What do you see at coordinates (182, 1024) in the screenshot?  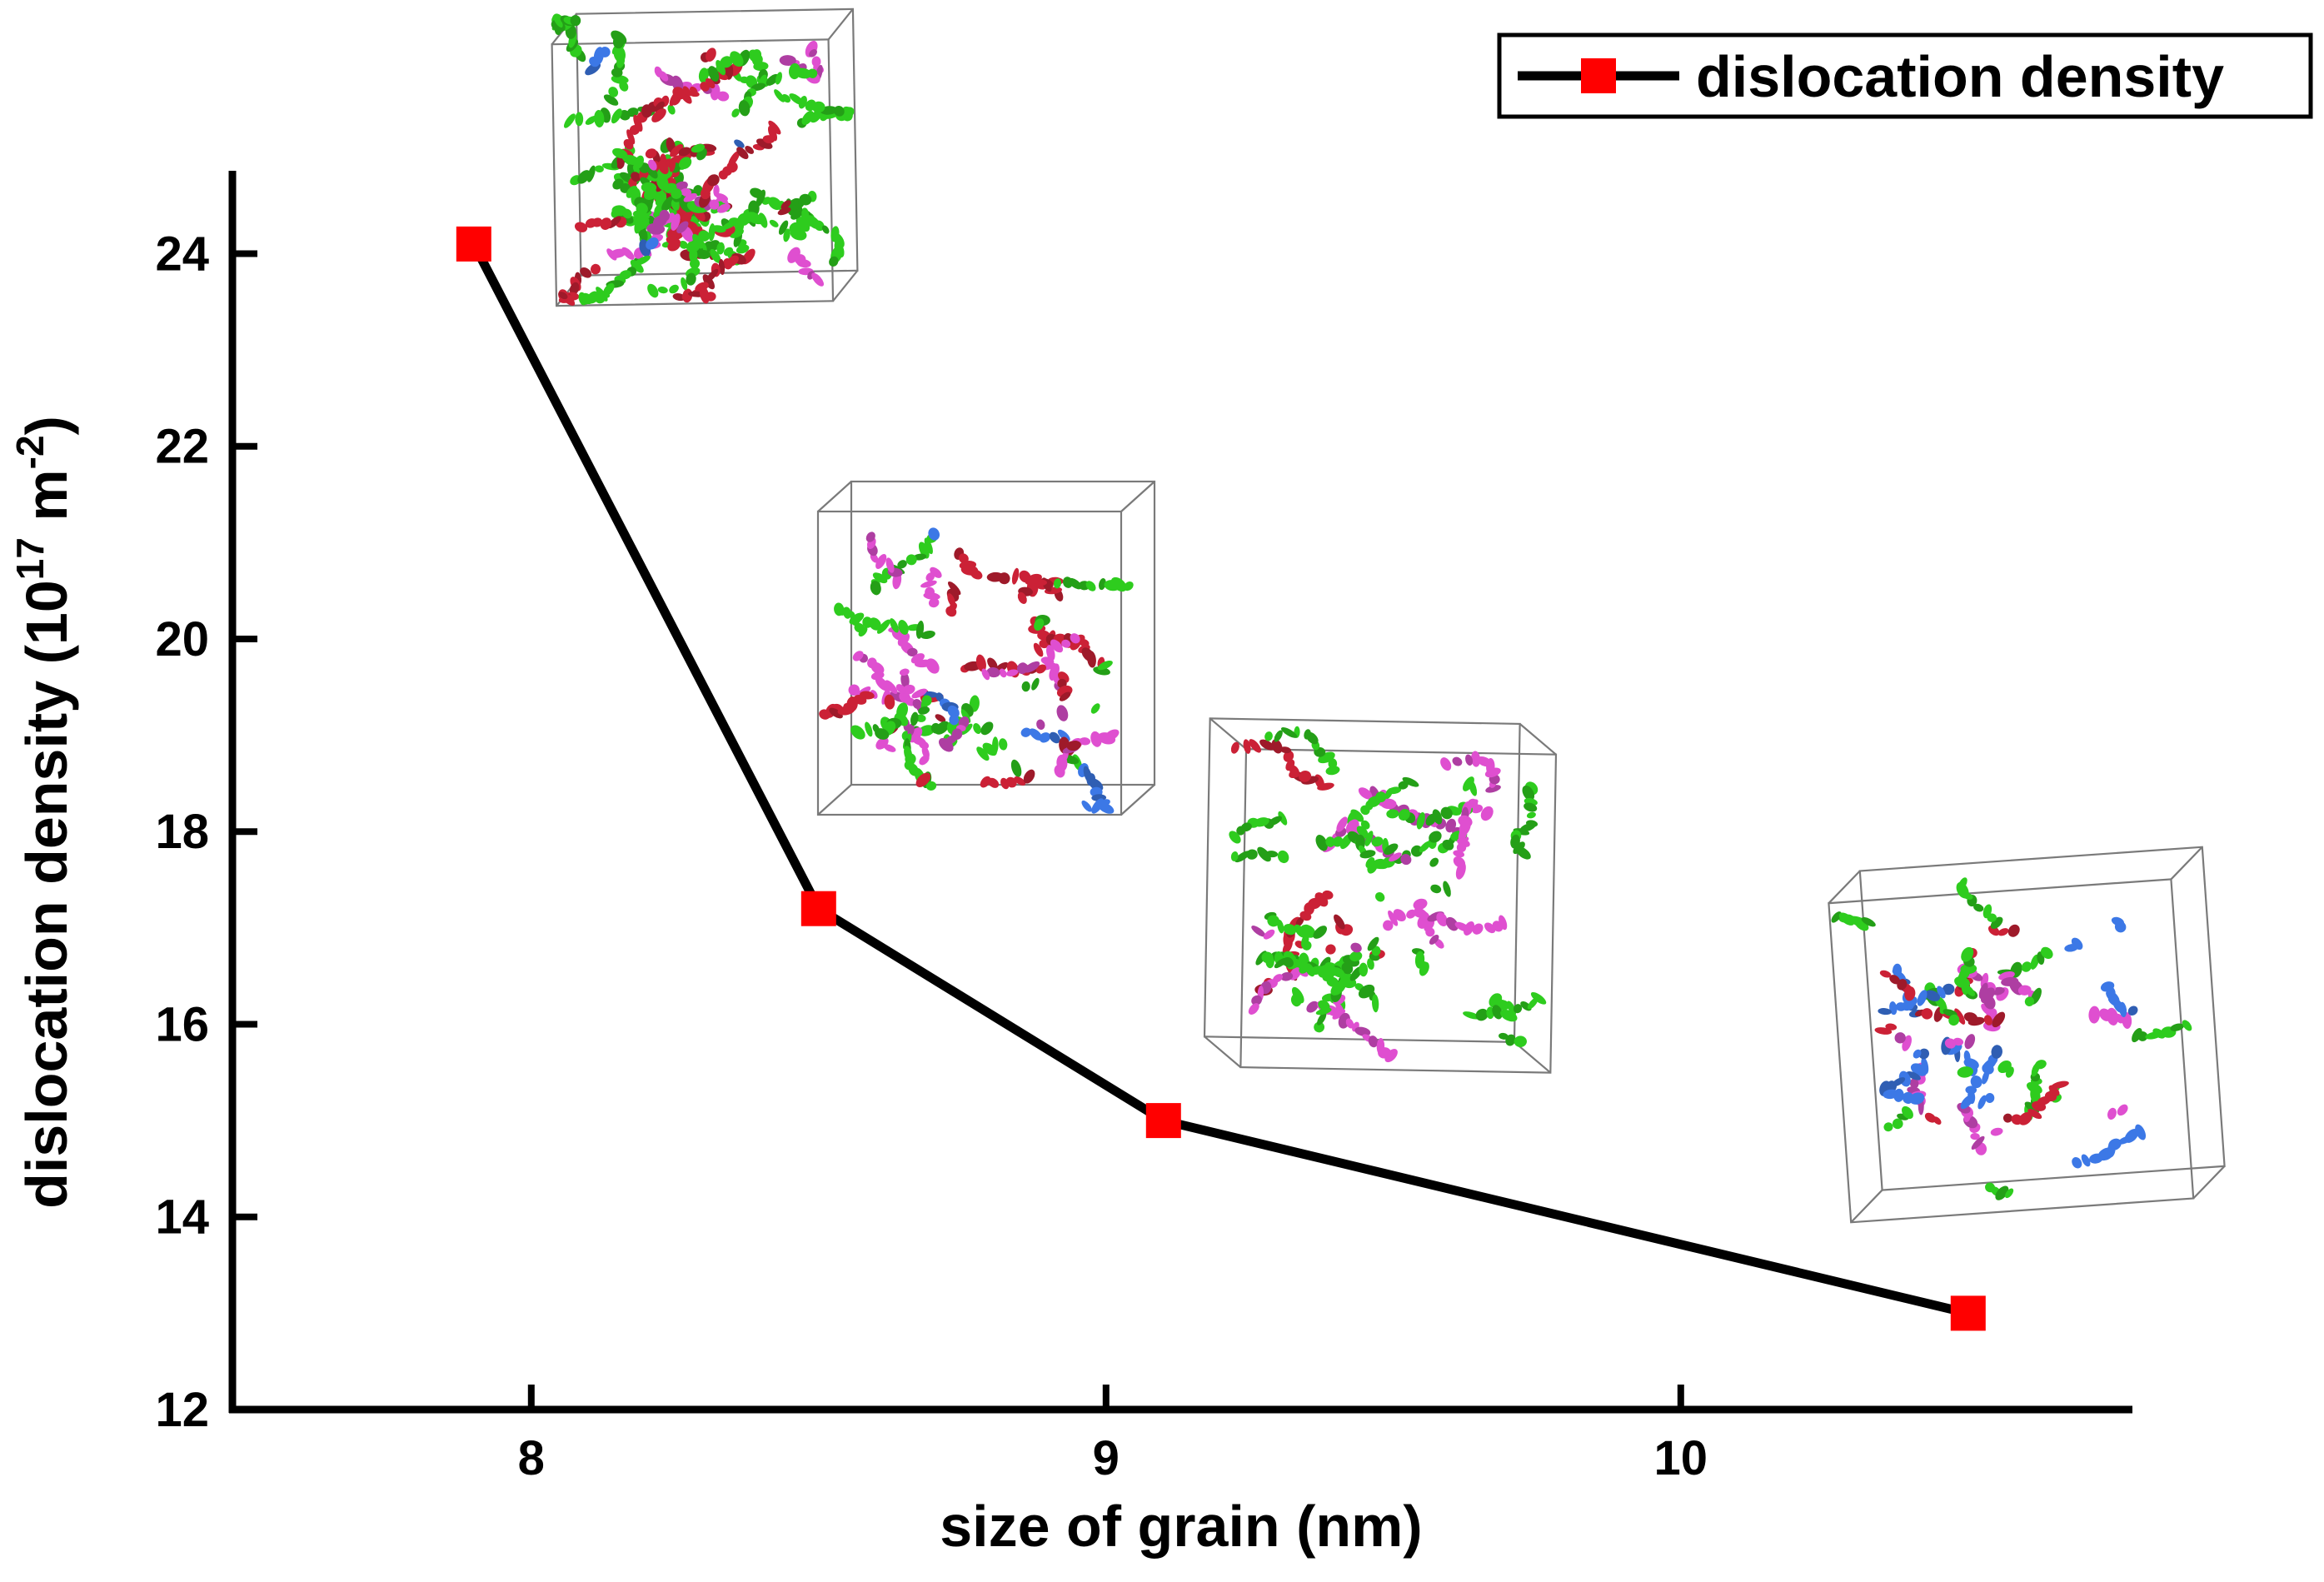 I see `y-tick-label: 16` at bounding box center [182, 1024].